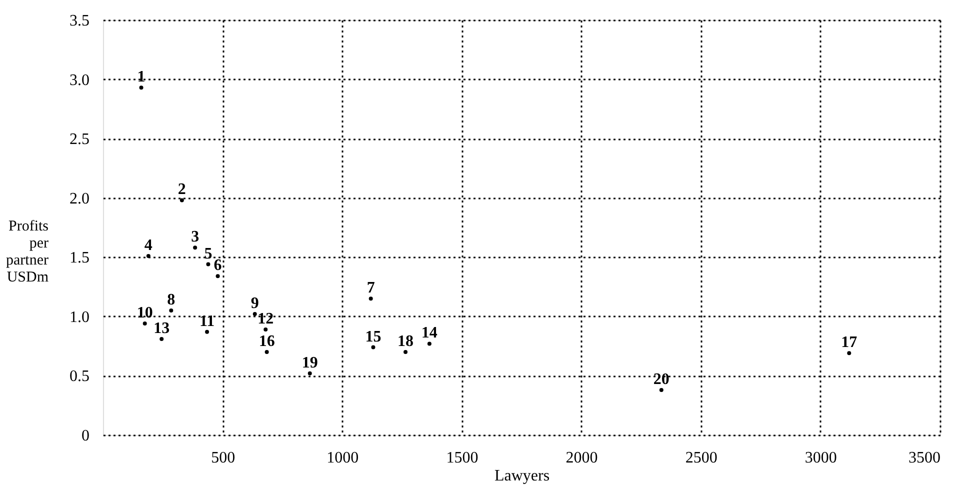 Image resolution: width=966 pixels, height=494 pixels. I want to click on y-tick-label: 3.0, so click(80, 80).